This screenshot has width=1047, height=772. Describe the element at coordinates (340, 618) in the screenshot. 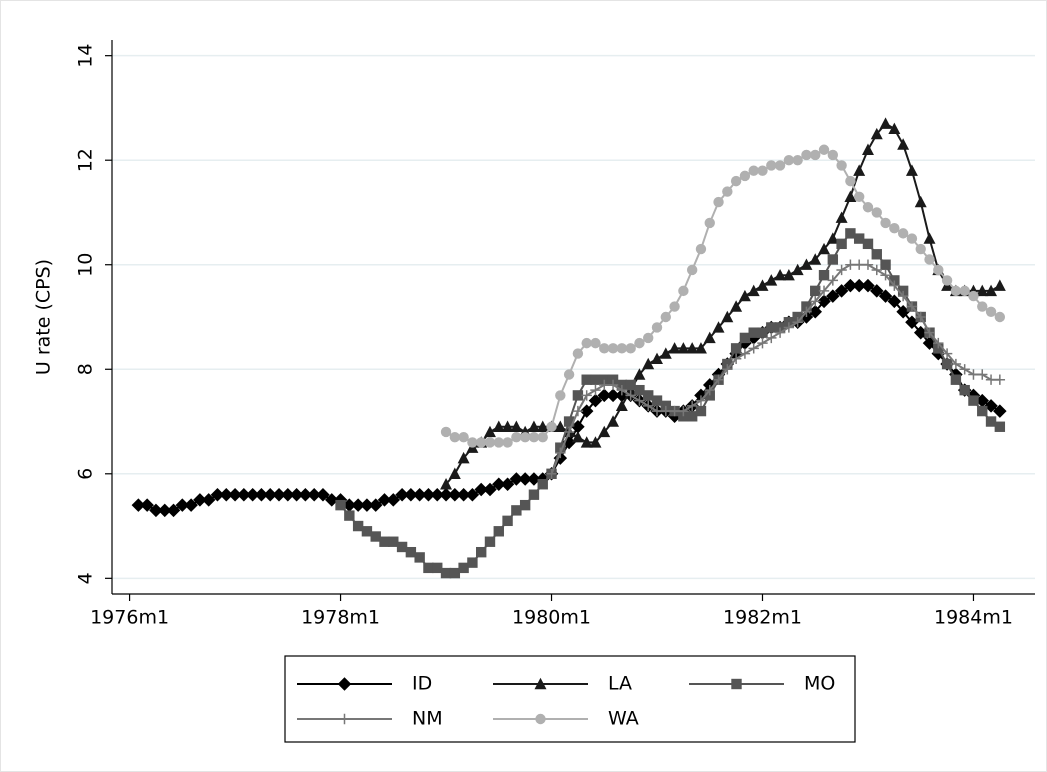

I see `x-tick-label: 1978m1` at that location.